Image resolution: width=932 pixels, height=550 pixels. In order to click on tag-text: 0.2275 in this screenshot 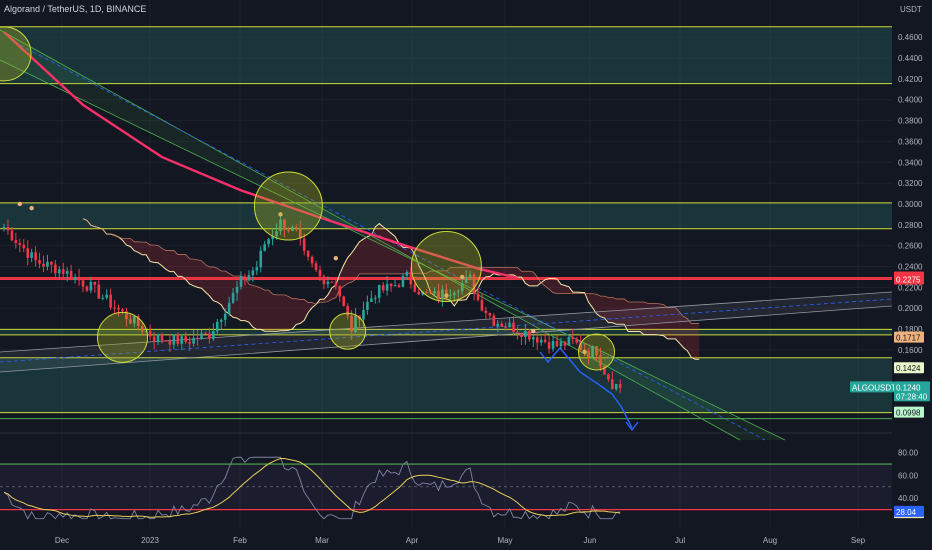, I will do `click(908, 280)`.